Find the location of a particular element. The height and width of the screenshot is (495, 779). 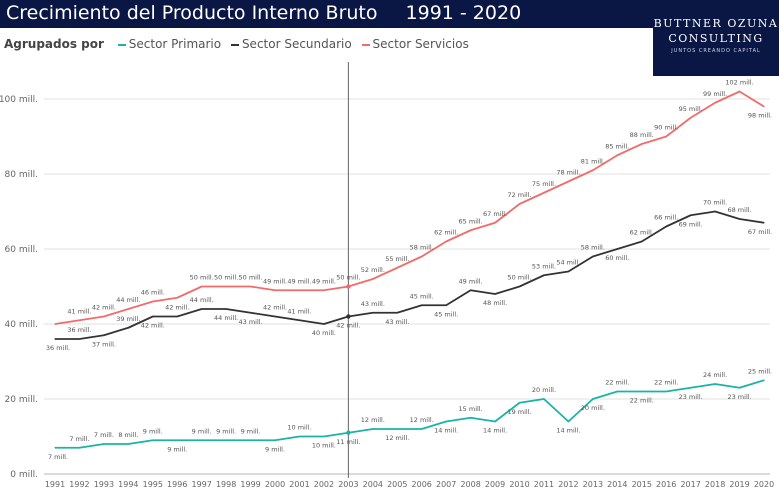

data-label-servicios: 85 mill. is located at coordinates (617, 146).